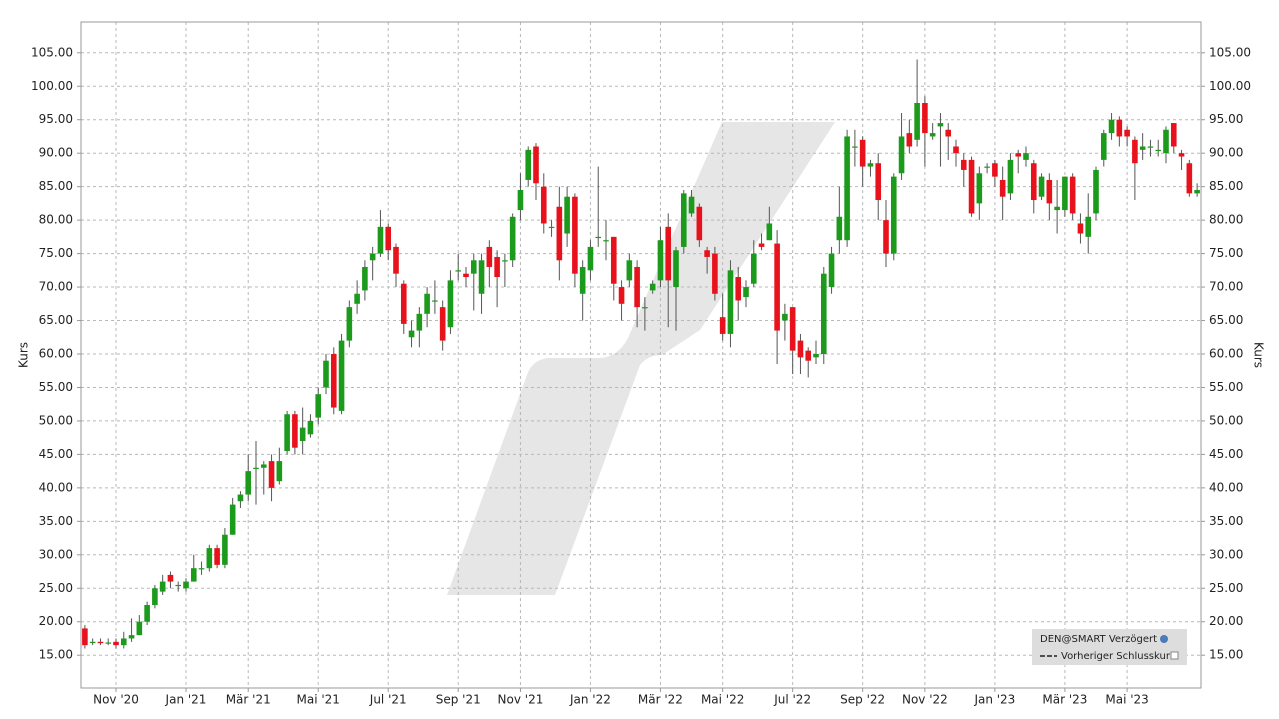  What do you see at coordinates (458, 700) in the screenshot?
I see `x-tick-label: Sep '21` at bounding box center [458, 700].